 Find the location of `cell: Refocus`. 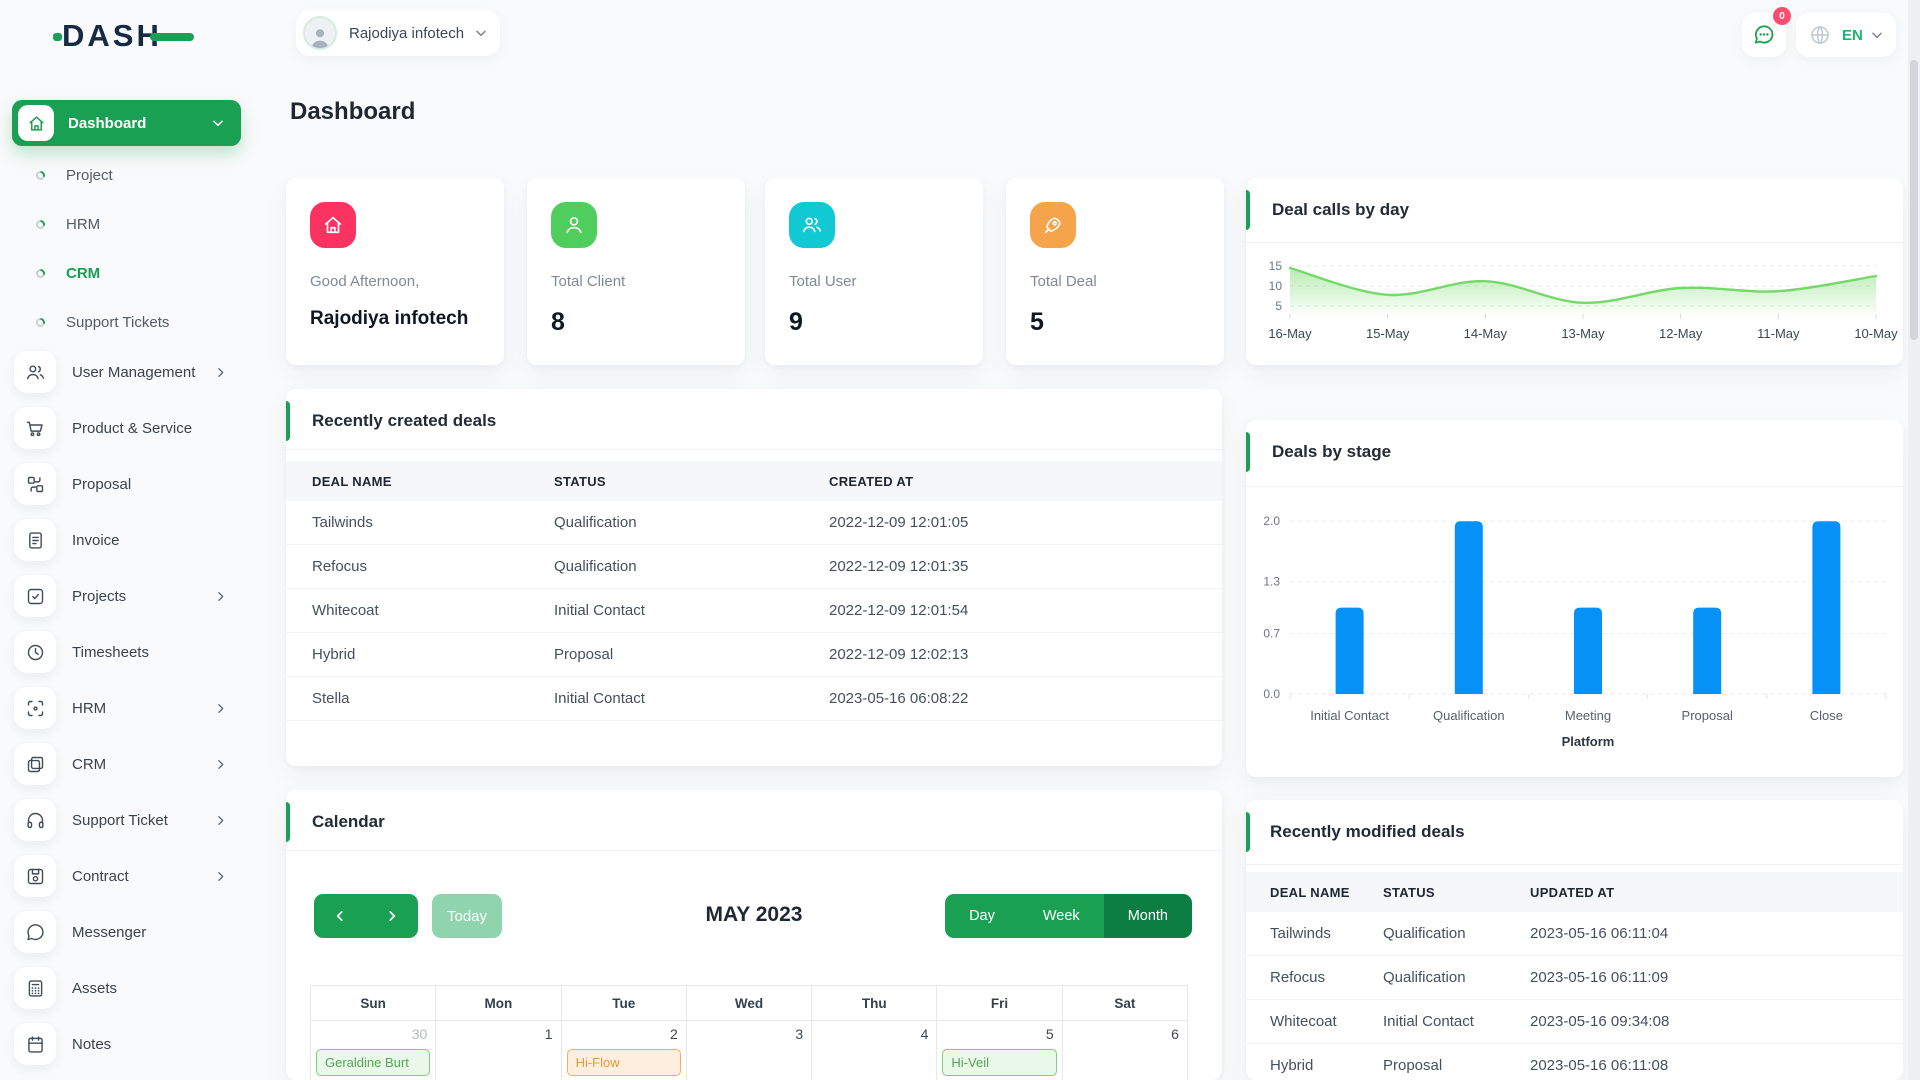

cell: Refocus is located at coordinates (1298, 977).